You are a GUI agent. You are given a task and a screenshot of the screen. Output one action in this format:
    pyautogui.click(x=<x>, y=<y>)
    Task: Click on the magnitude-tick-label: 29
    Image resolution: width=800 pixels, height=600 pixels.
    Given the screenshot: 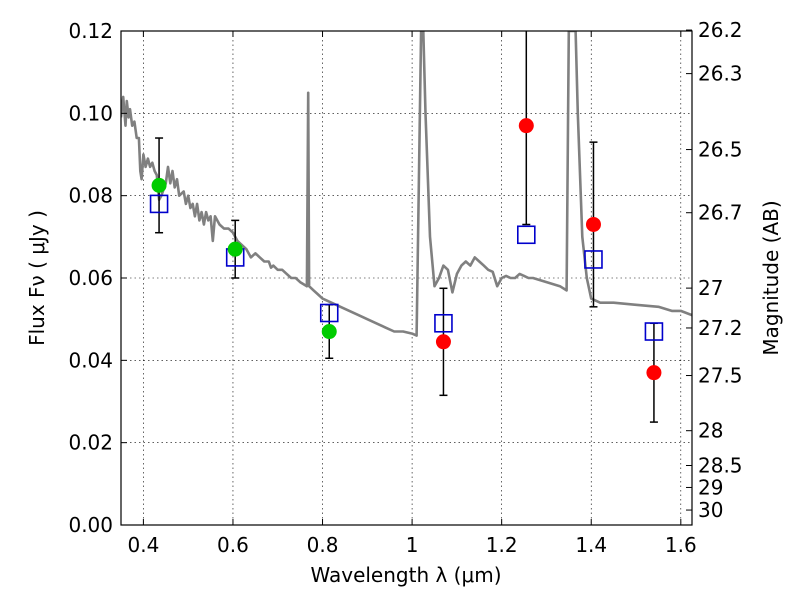 What is the action you would take?
    pyautogui.click(x=710, y=487)
    